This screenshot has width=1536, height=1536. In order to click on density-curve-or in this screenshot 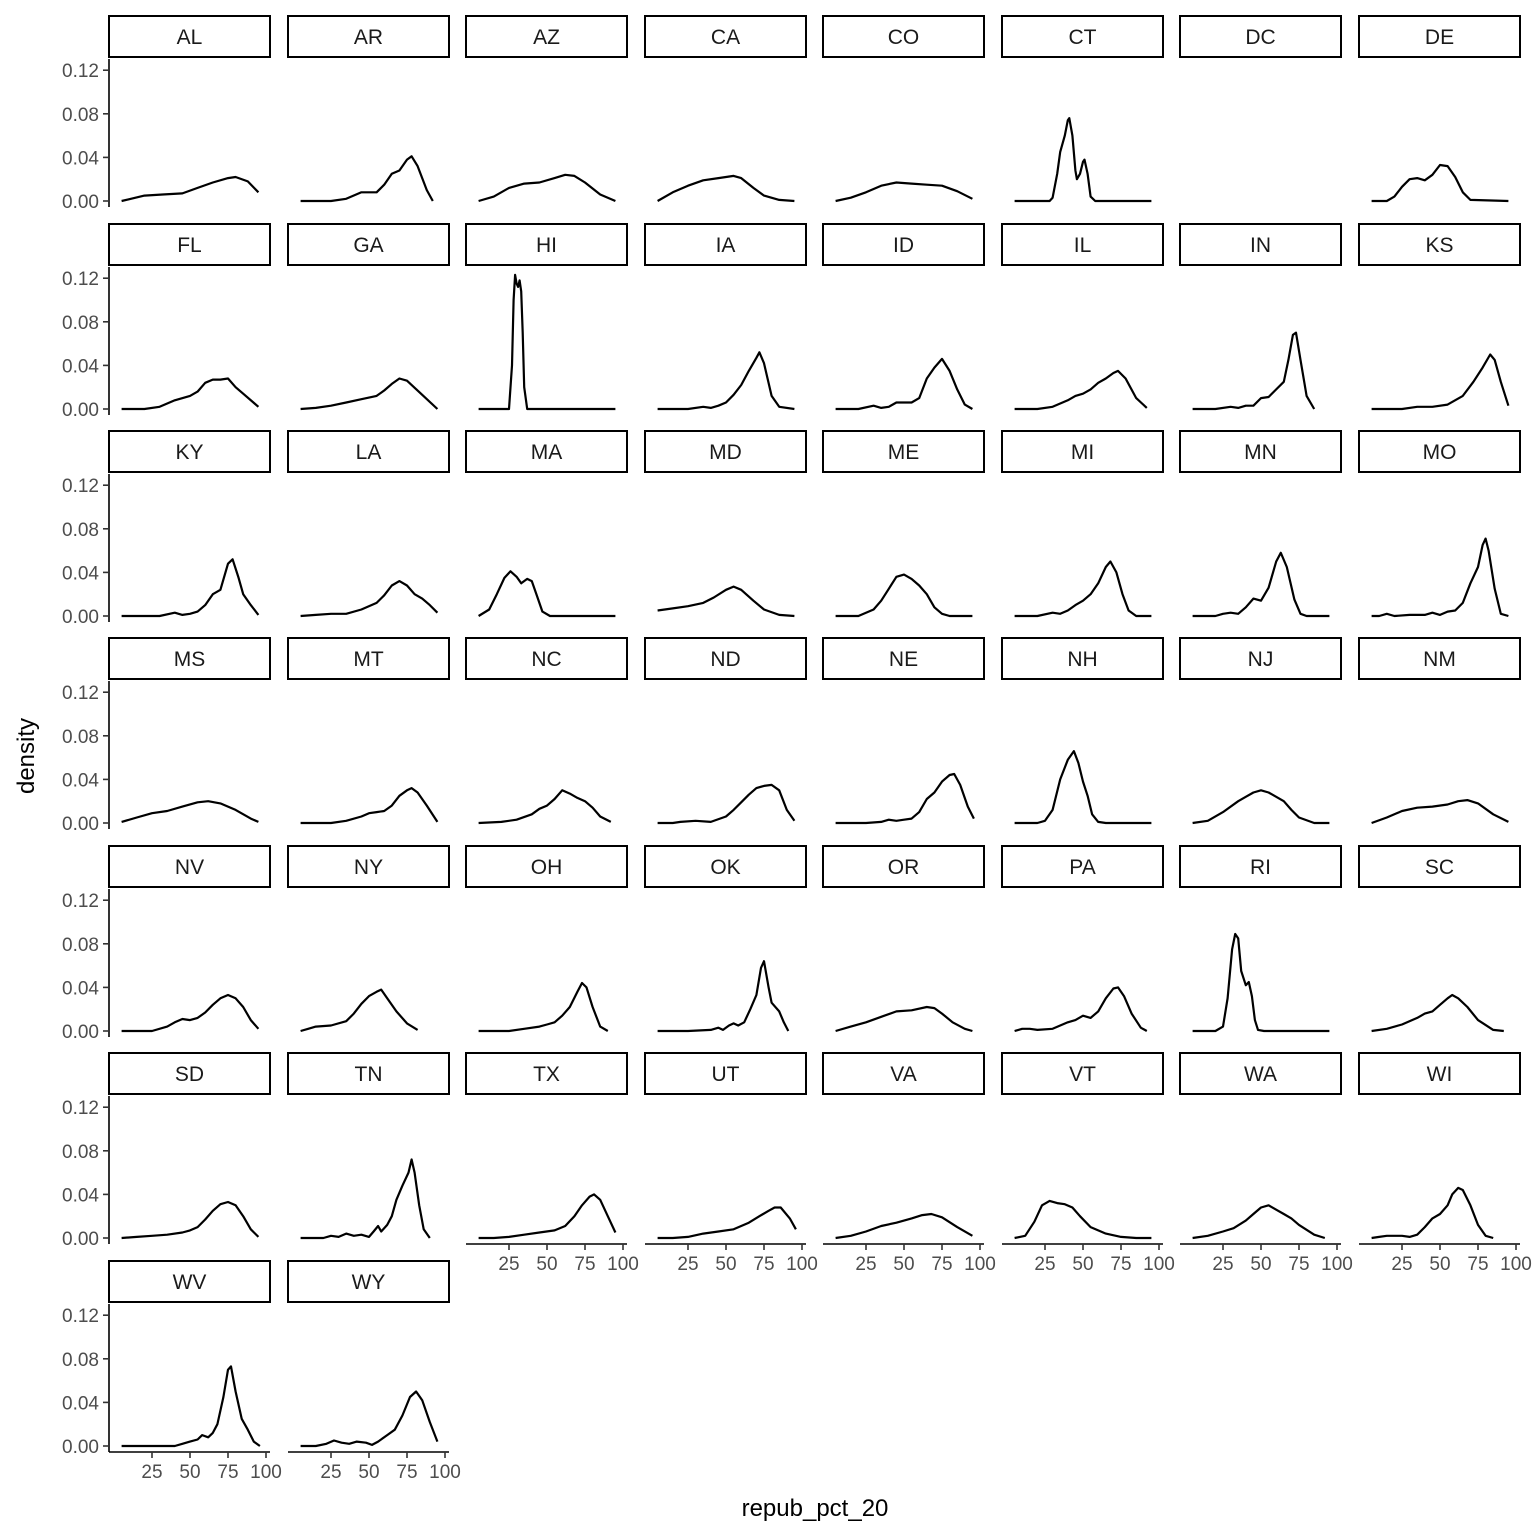, I will do `click(904, 1019)`.